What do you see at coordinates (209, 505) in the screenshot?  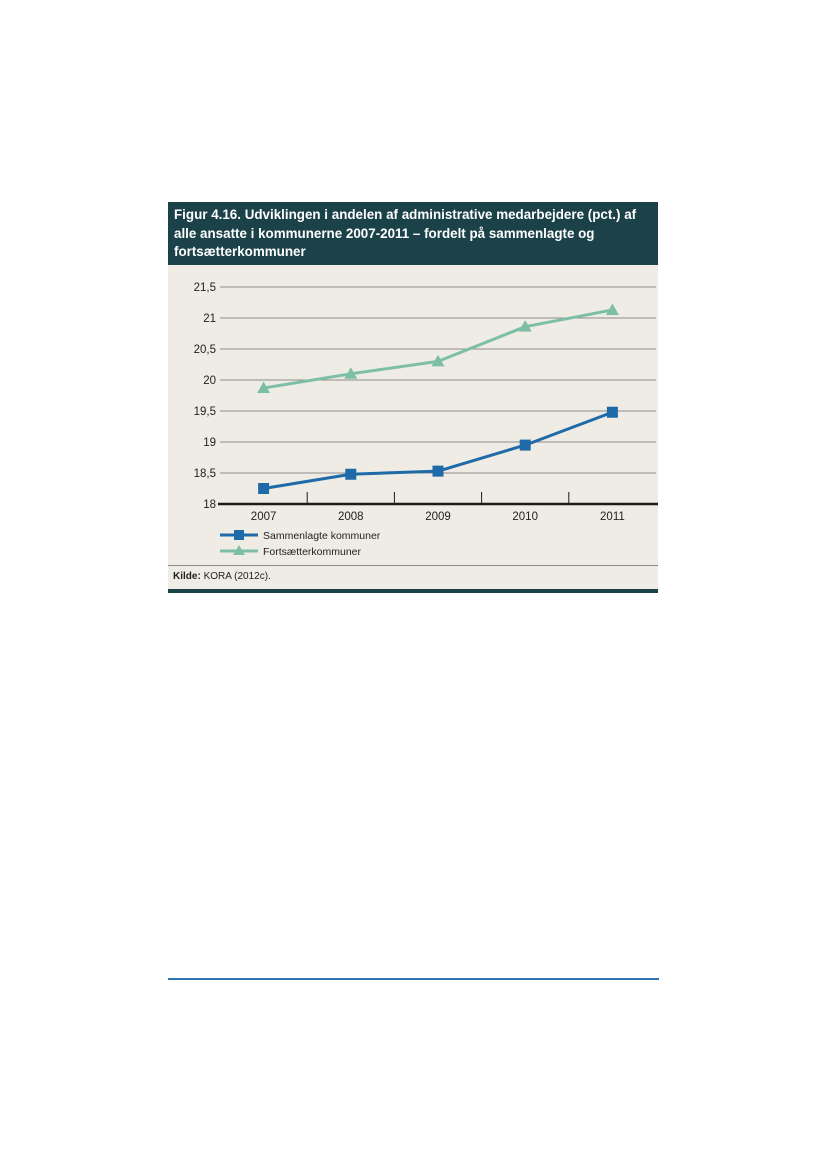 I see `y-tick-label: 18` at bounding box center [209, 505].